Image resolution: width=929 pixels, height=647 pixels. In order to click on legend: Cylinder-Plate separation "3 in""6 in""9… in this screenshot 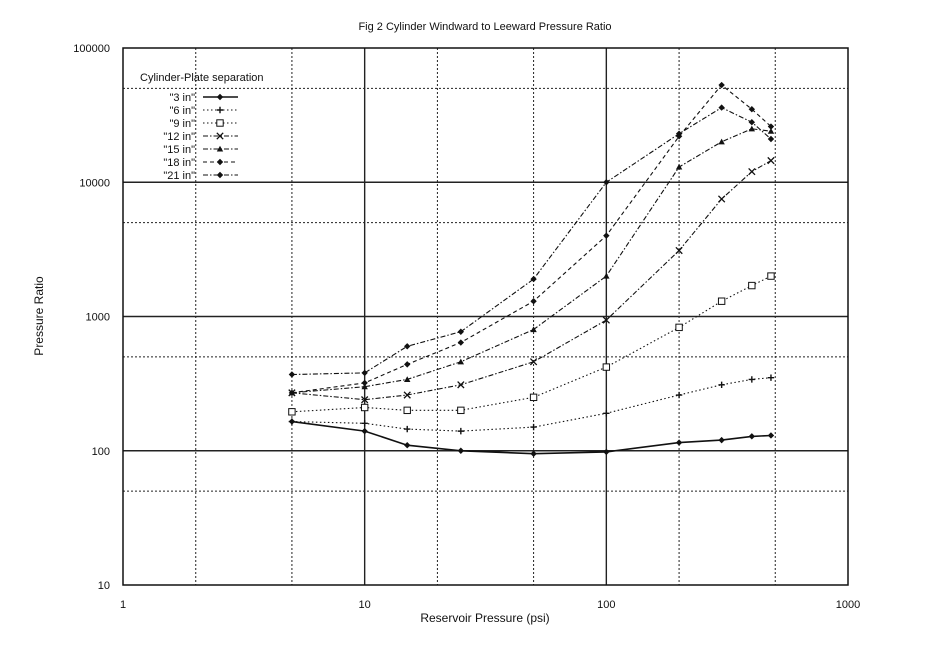, I will do `click(202, 127)`.